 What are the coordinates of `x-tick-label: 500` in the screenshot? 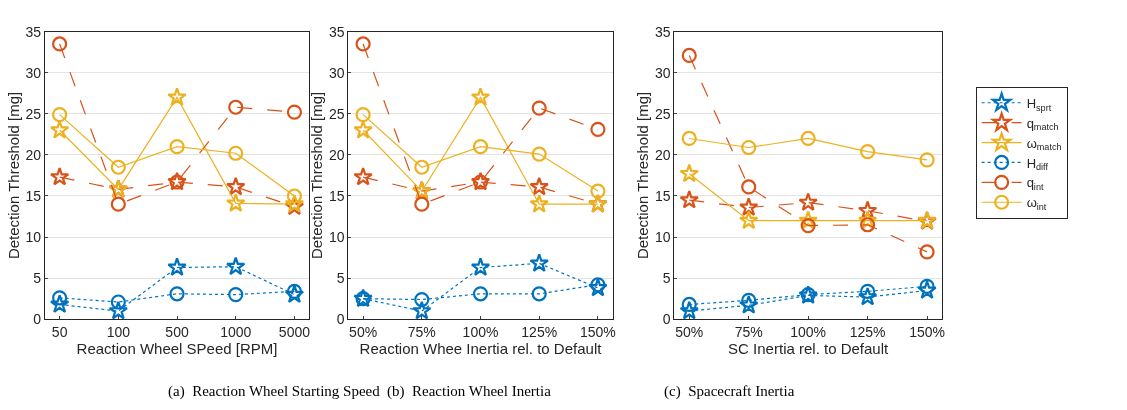 It's located at (177, 332).